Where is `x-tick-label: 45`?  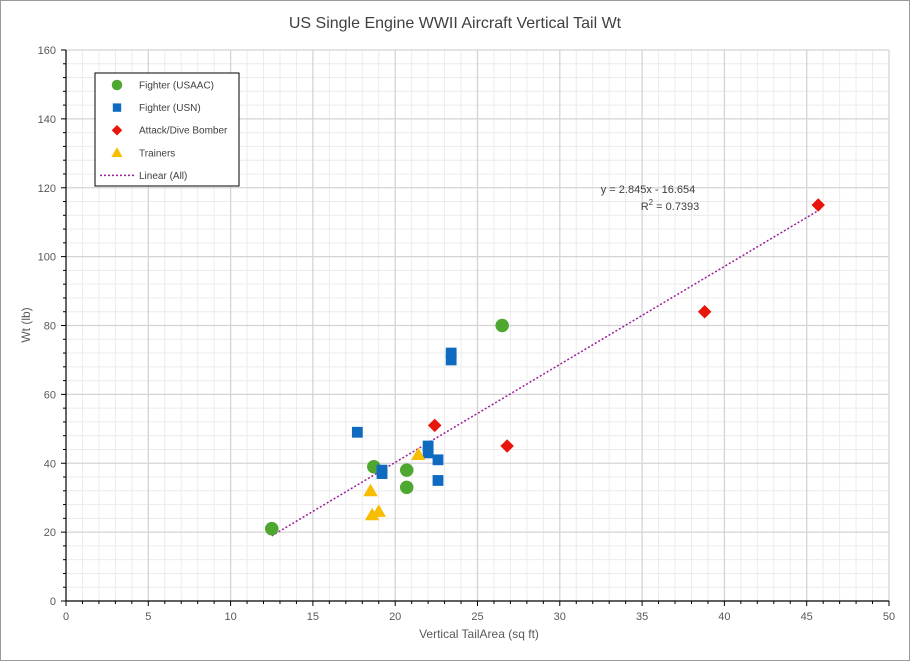
x-tick-label: 45 is located at coordinates (807, 617).